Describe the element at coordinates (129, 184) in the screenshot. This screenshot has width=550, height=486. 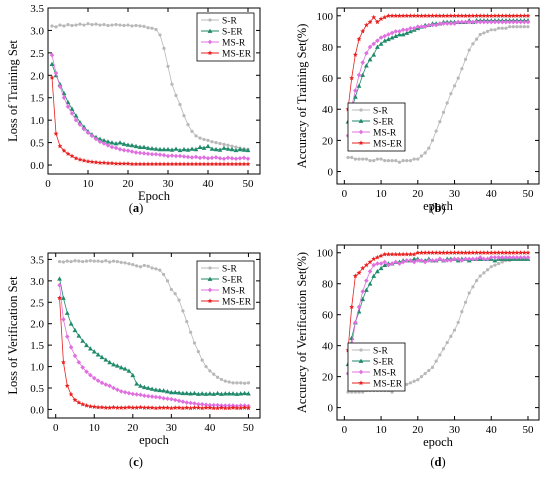
I see `x-tick-label: 20` at that location.